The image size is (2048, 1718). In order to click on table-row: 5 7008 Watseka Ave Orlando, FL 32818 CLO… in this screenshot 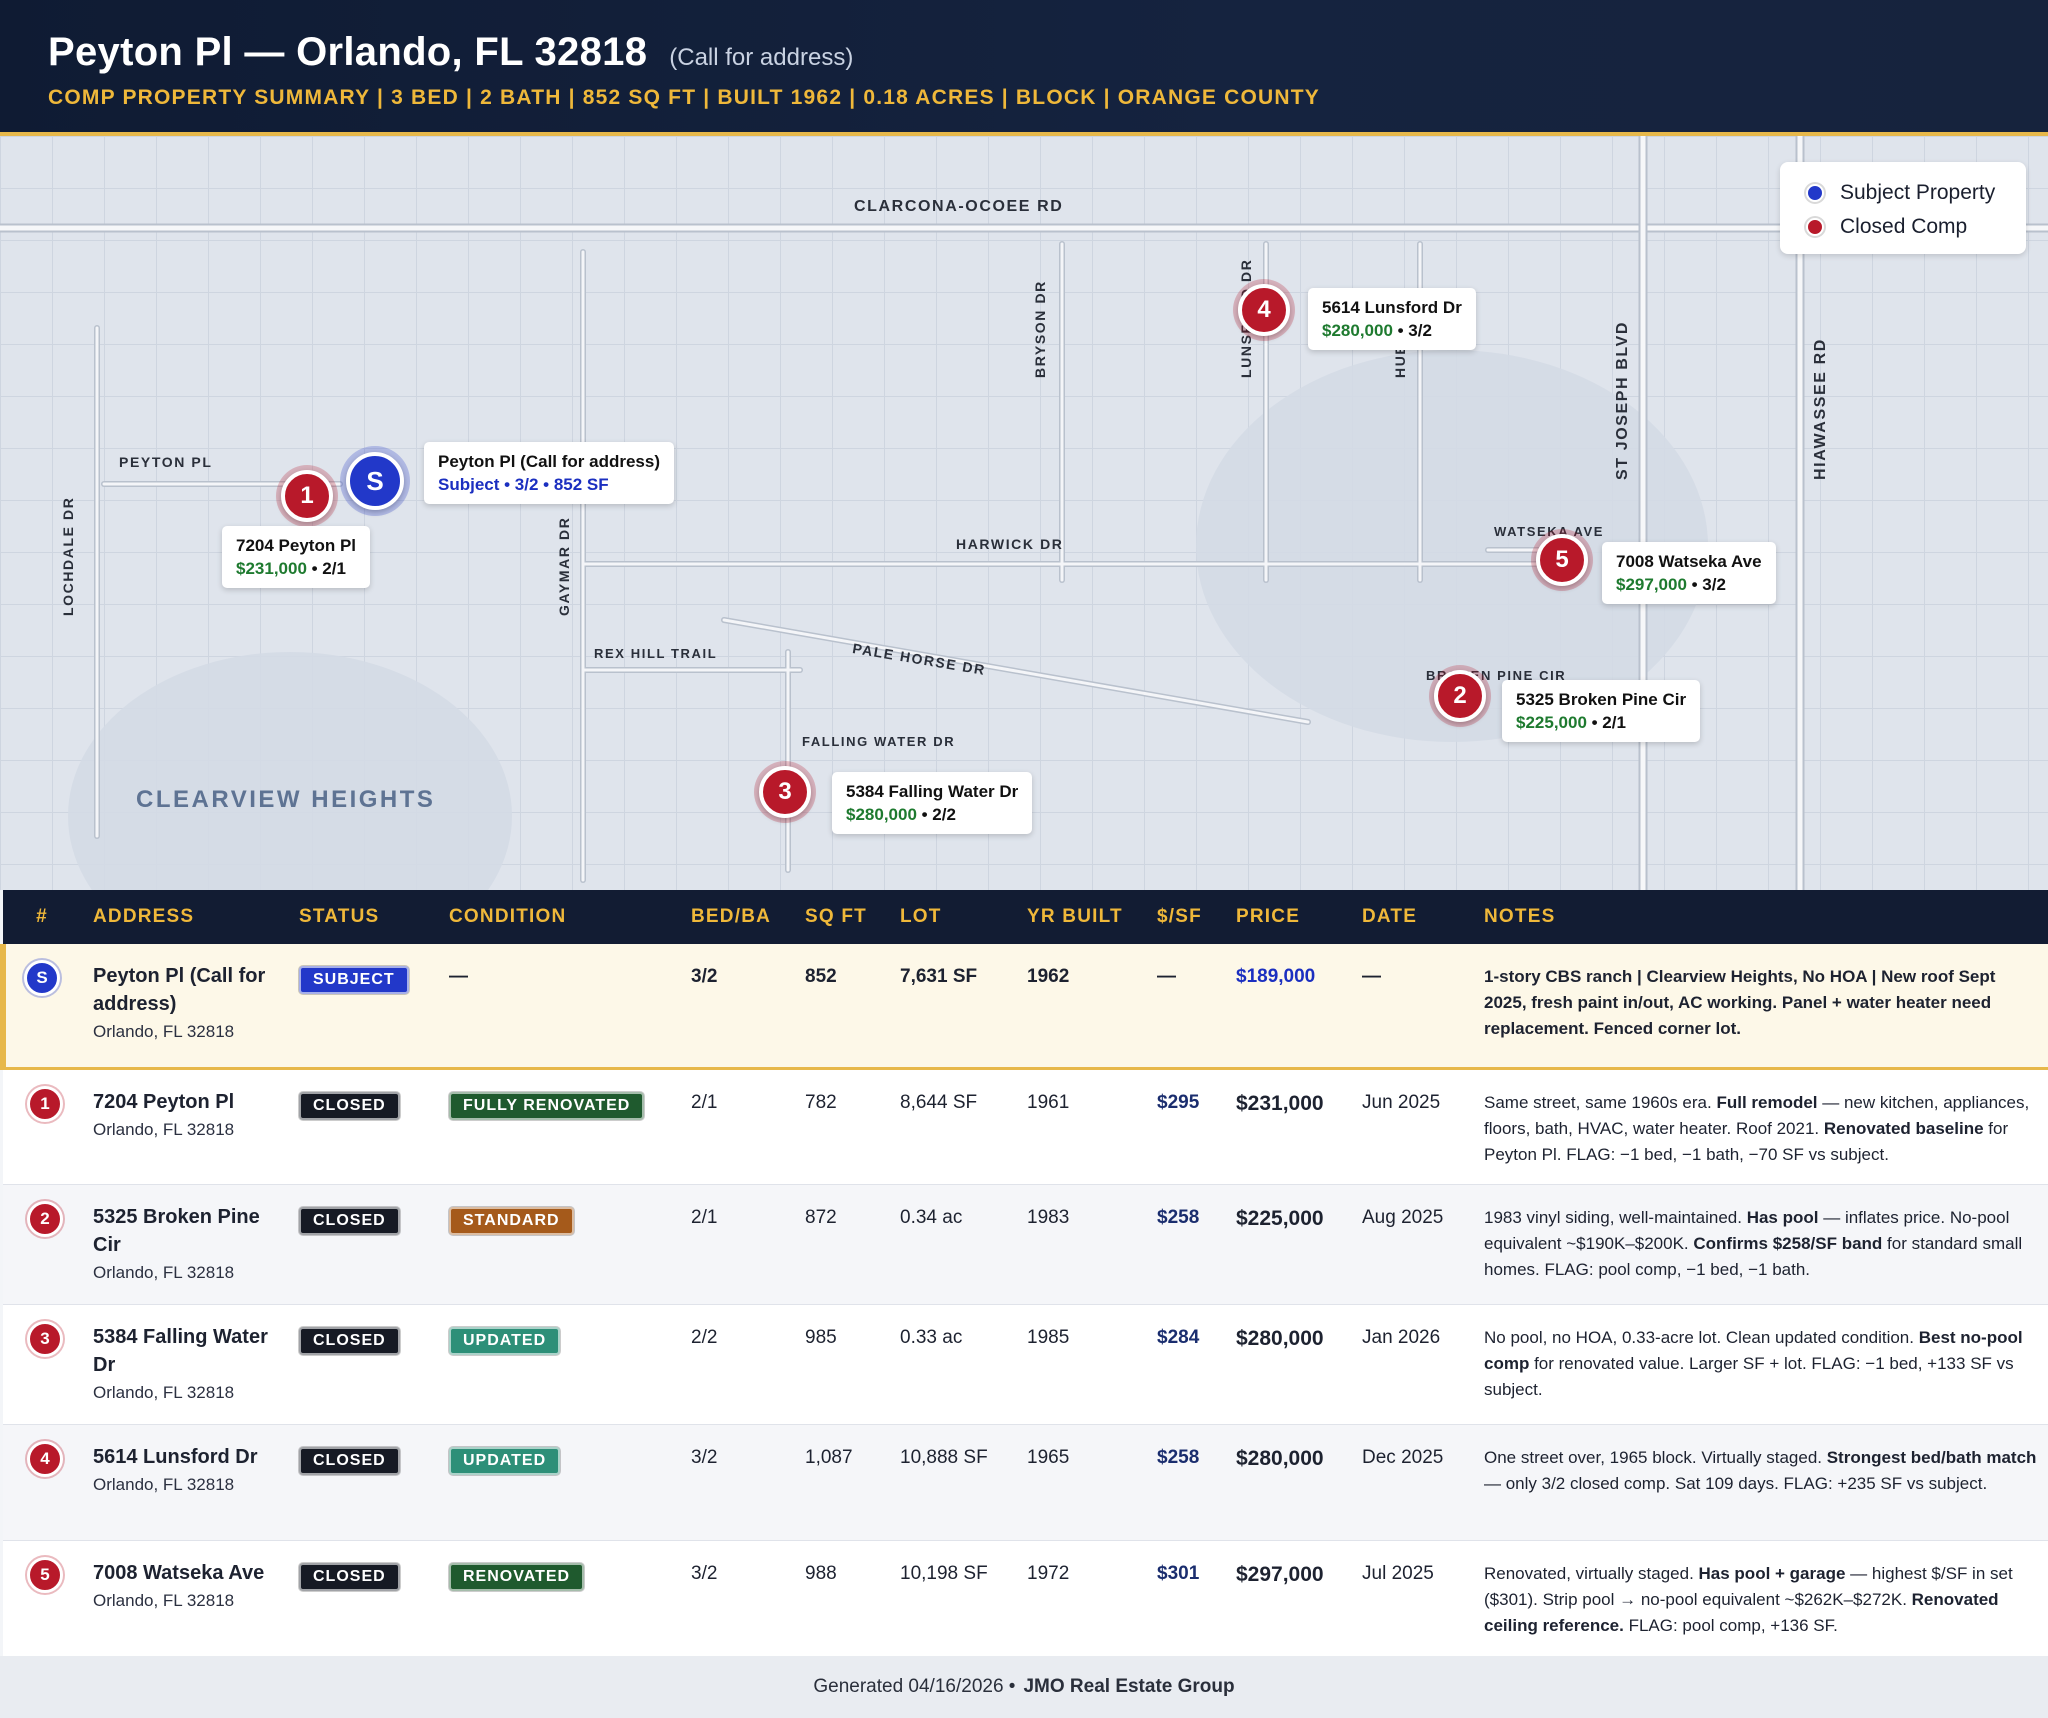, I will do `click(1025, 1598)`.